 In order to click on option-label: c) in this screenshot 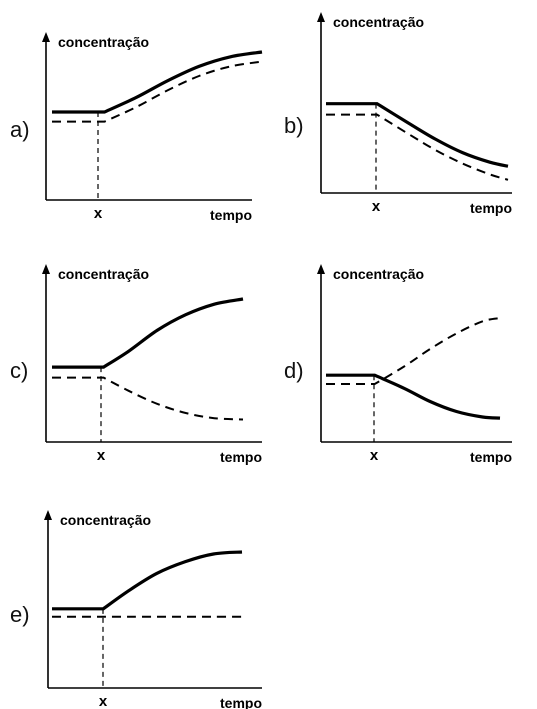, I will do `click(19, 370)`.